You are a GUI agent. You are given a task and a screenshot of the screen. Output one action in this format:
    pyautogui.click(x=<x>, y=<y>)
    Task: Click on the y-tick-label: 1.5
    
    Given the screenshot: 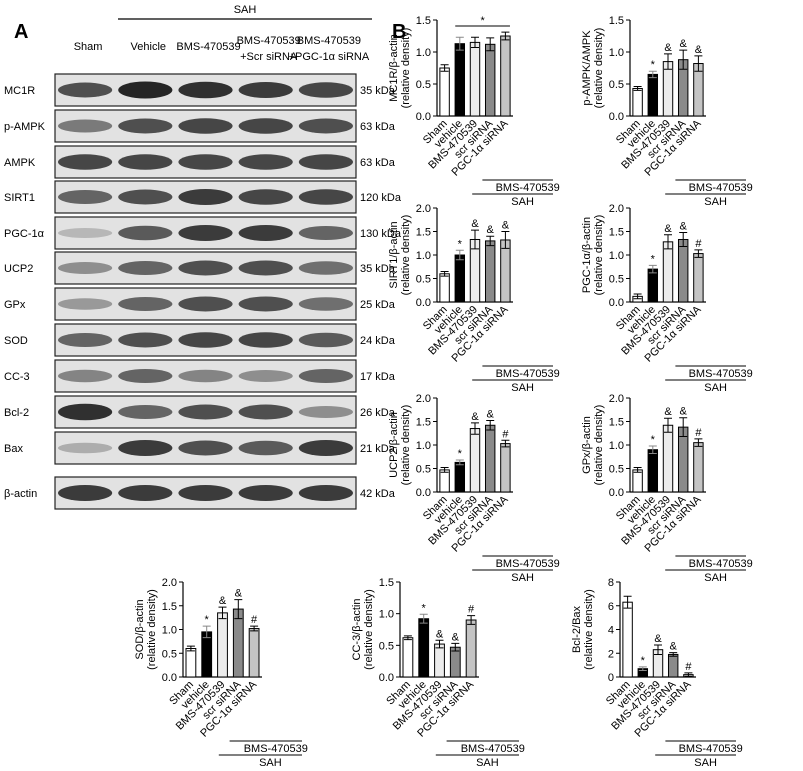 What is the action you would take?
    pyautogui.click(x=616, y=423)
    